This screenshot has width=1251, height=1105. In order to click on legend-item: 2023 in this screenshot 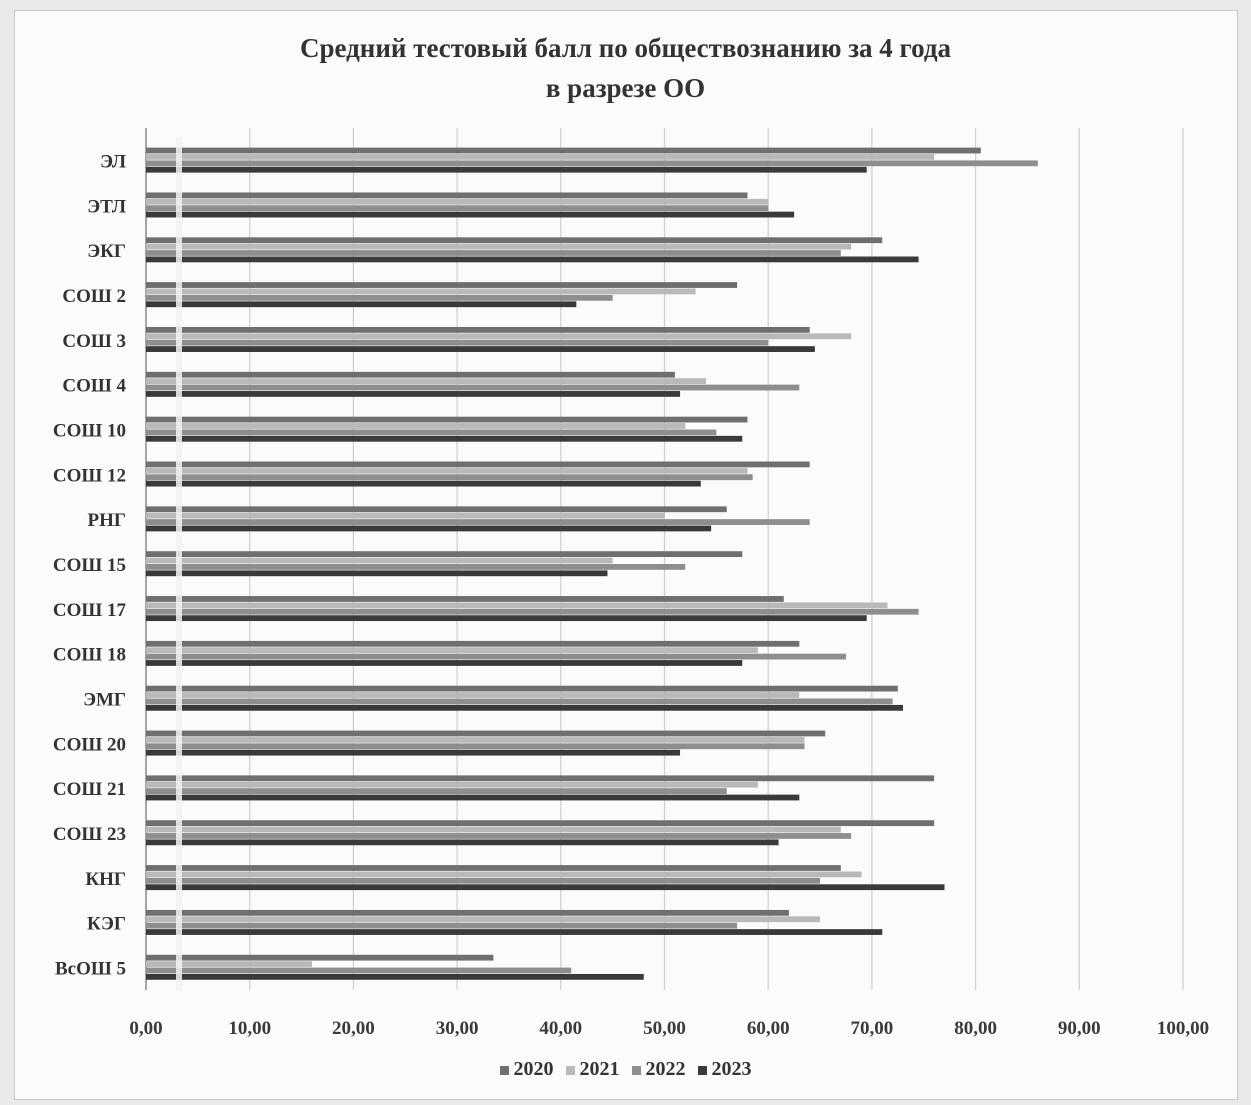, I will do `click(724, 1069)`.